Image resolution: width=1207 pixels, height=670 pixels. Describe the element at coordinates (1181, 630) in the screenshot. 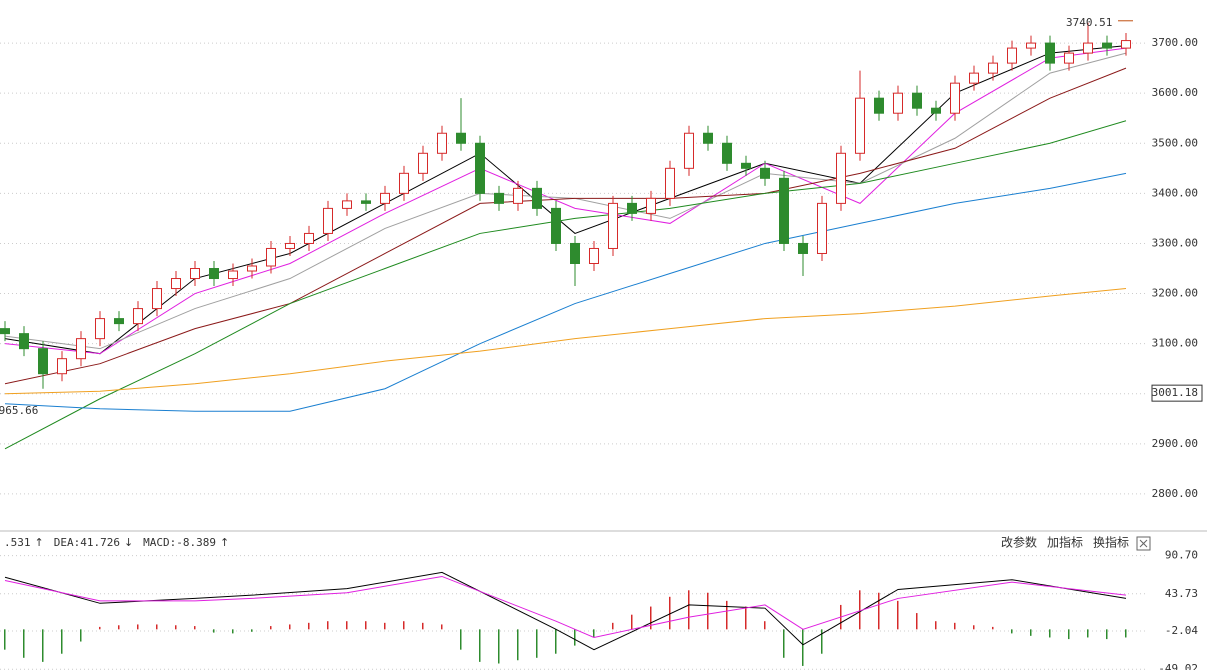

I see `y-tick-label: -2.04` at that location.